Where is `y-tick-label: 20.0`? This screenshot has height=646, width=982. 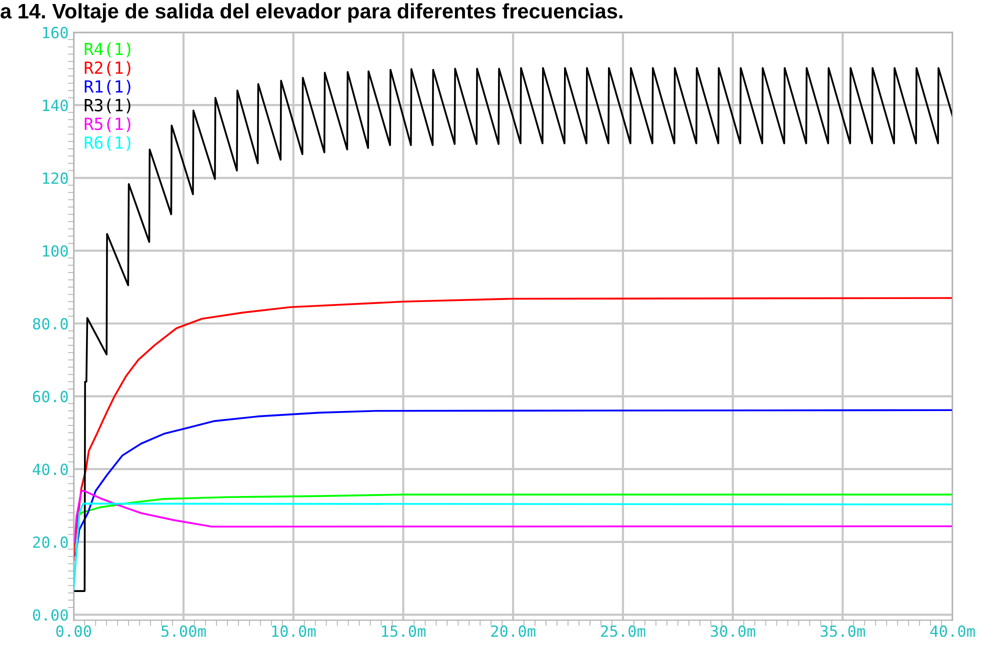
y-tick-label: 20.0 is located at coordinates (50, 542).